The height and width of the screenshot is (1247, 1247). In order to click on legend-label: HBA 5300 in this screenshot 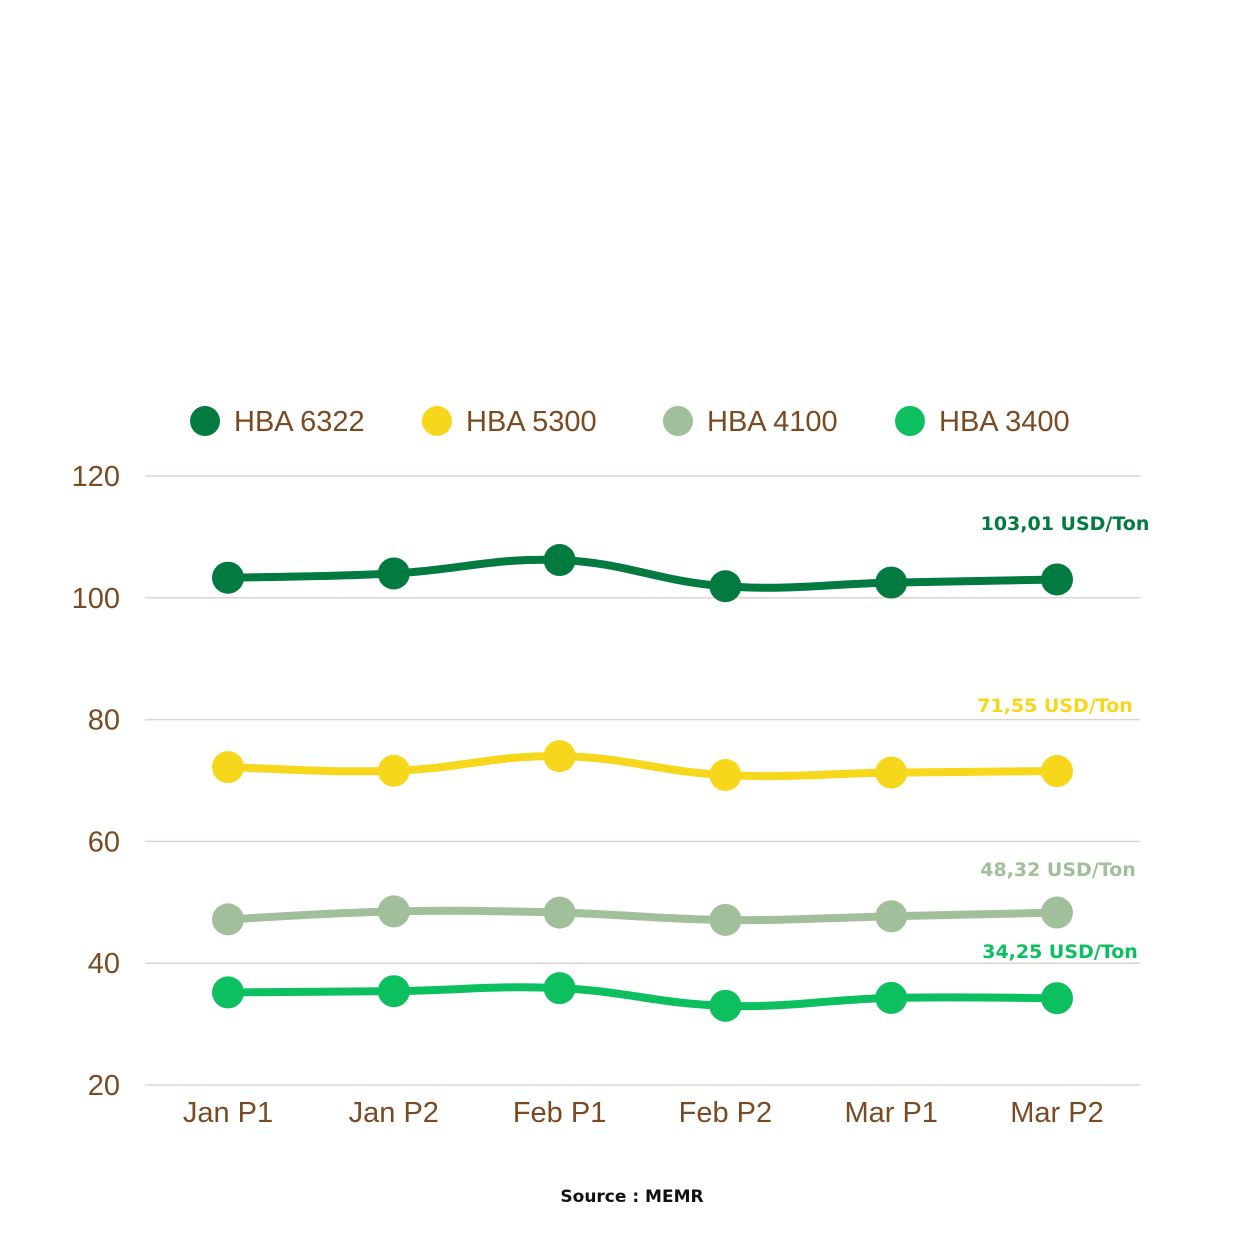, I will do `click(531, 422)`.